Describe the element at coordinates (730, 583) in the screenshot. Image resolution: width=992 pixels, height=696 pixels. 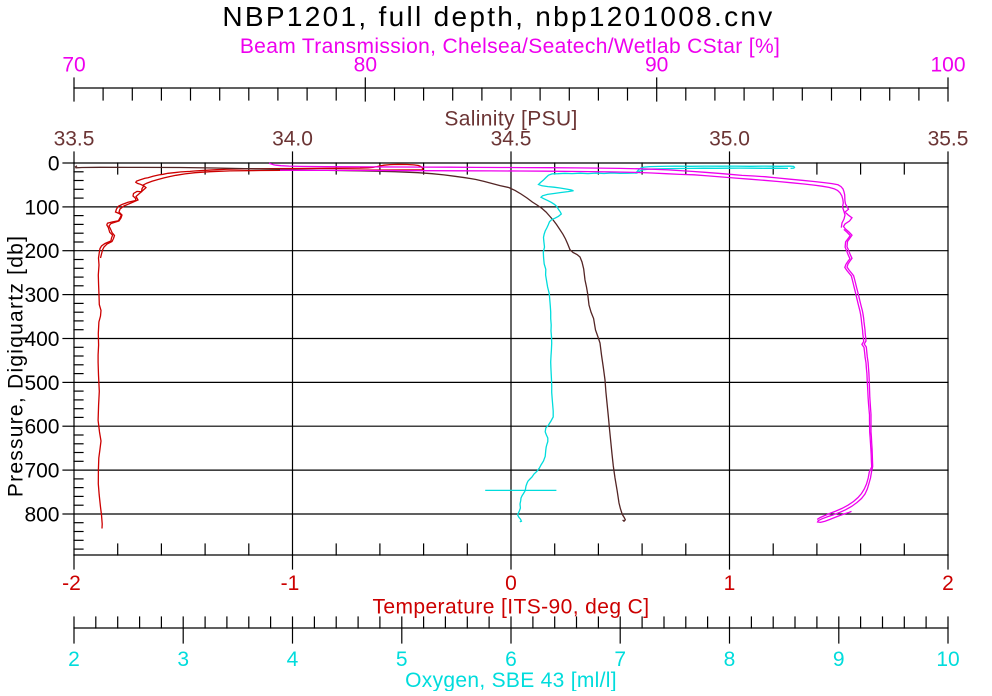
I see `svg-text: 1` at that location.